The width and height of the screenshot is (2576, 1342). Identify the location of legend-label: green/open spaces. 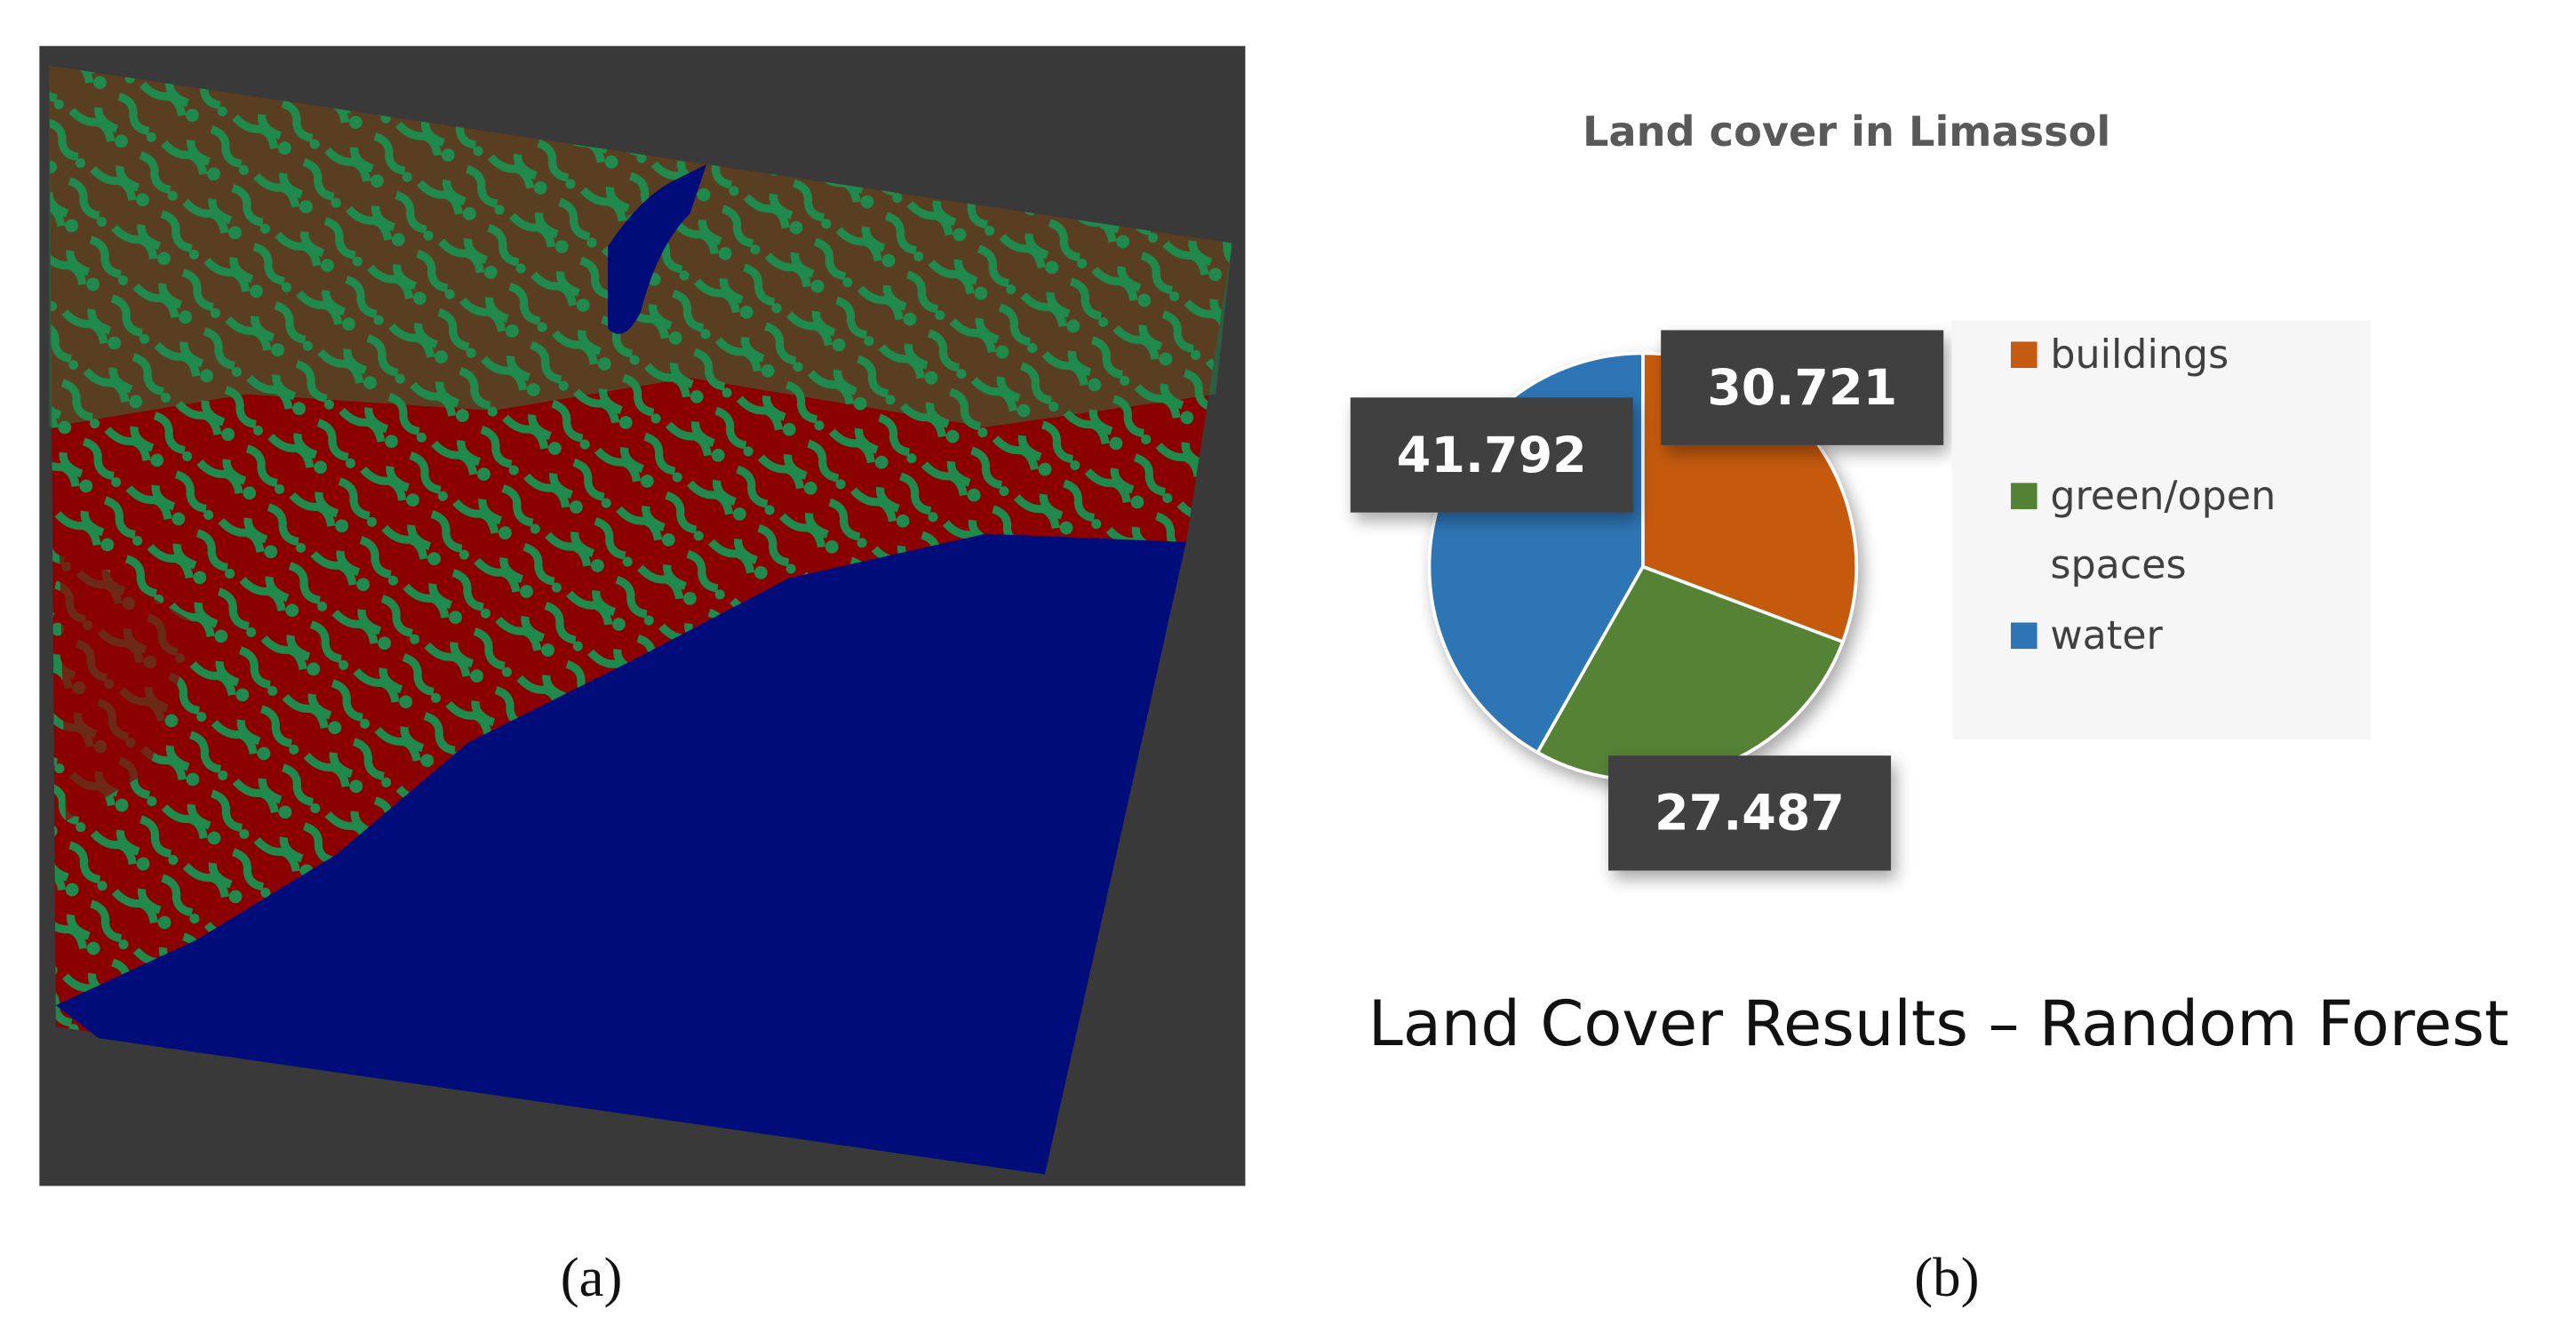
(2164, 531).